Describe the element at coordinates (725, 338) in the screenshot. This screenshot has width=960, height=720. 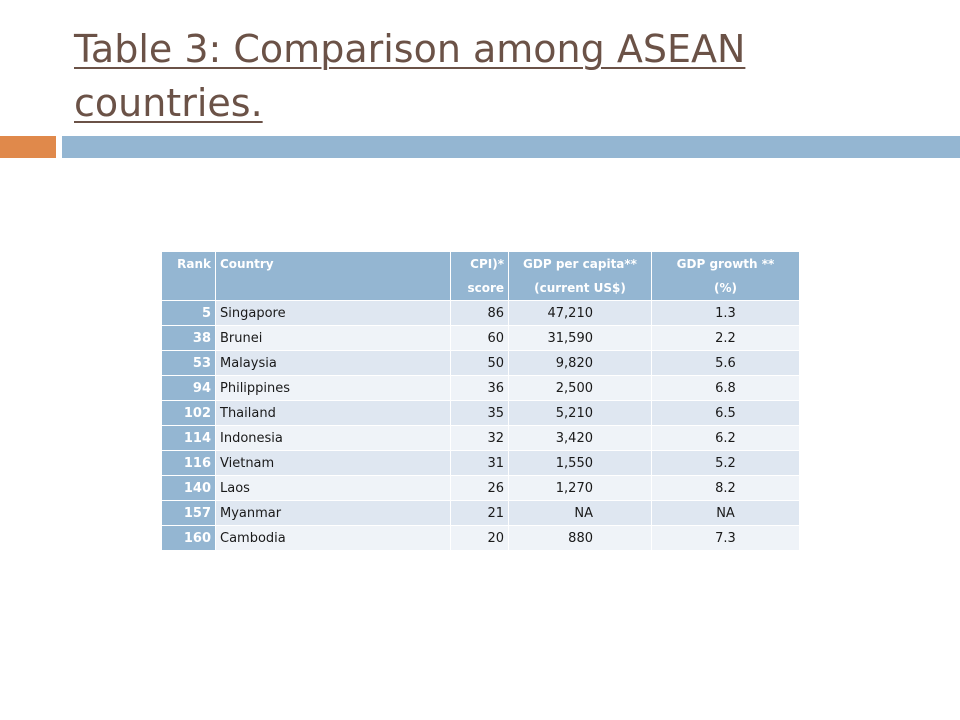
I see `gdp-growth-cell: 2.2` at that location.